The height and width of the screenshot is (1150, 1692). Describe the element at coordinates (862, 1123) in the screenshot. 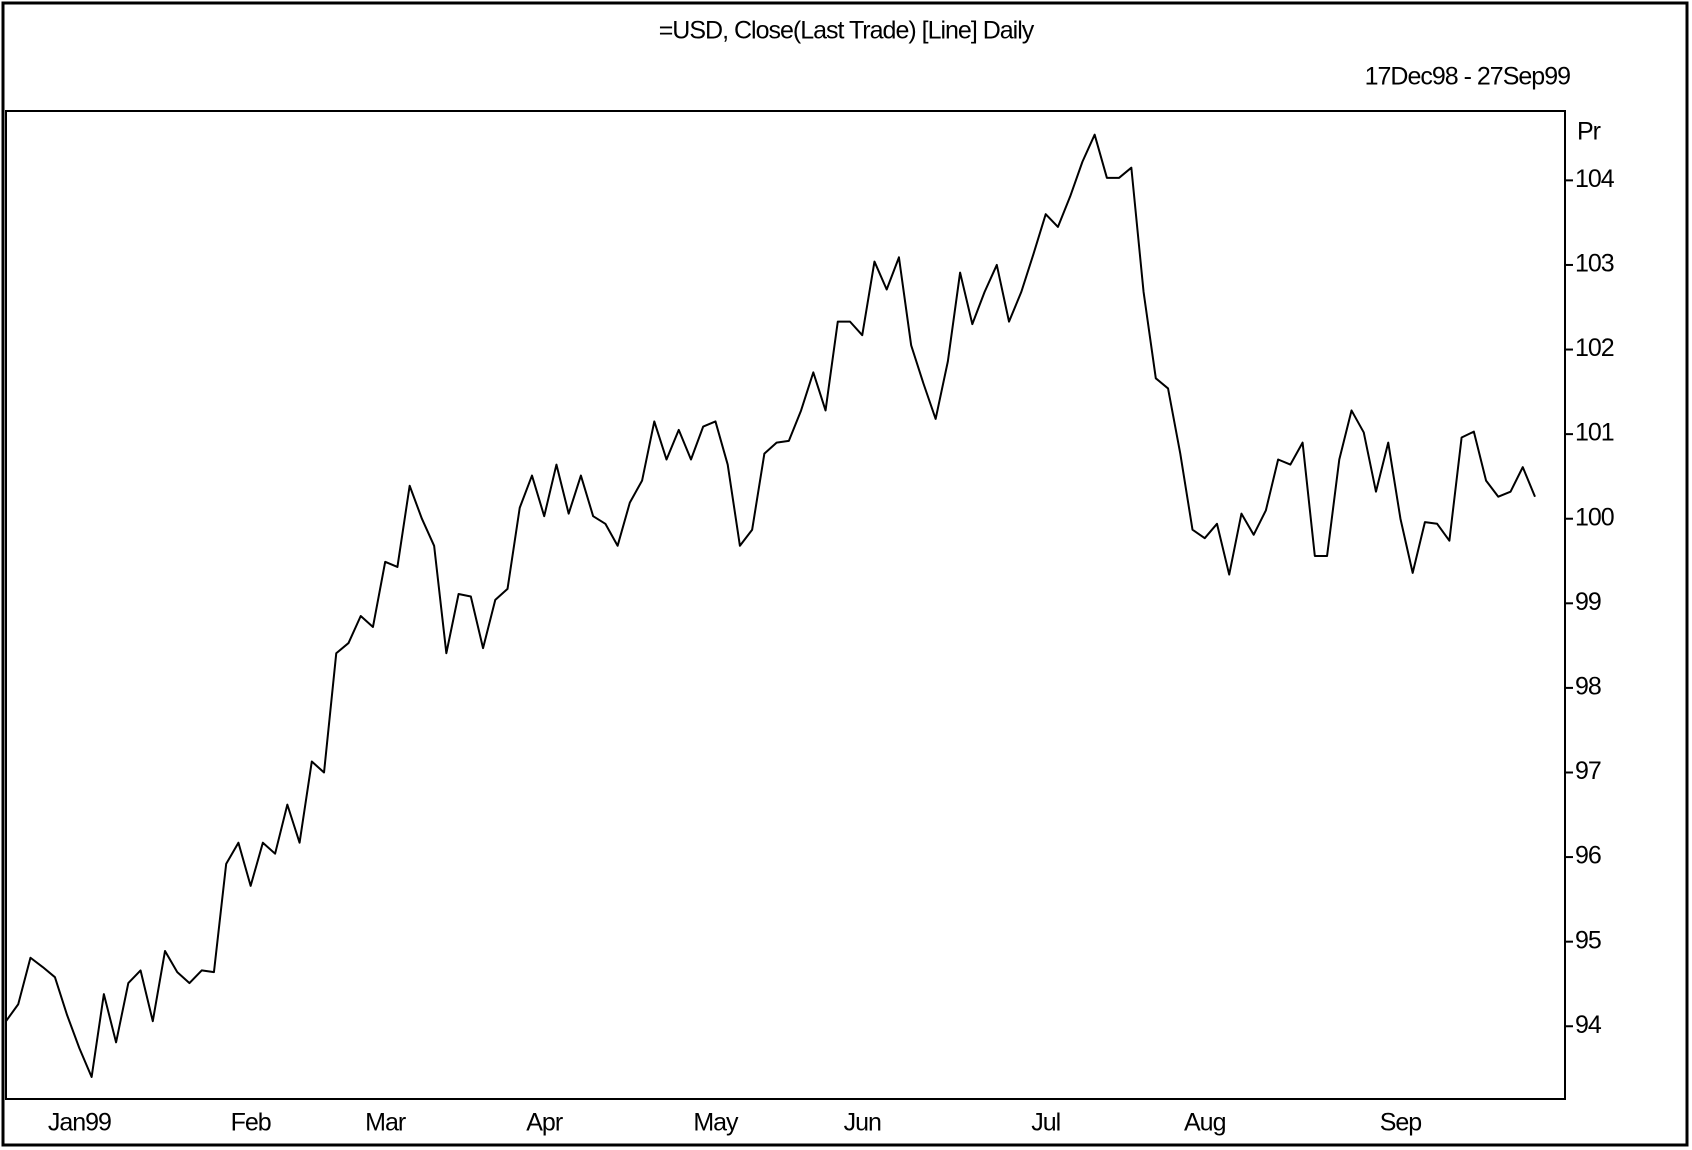

I see `x-tick-label: Jun` at that location.